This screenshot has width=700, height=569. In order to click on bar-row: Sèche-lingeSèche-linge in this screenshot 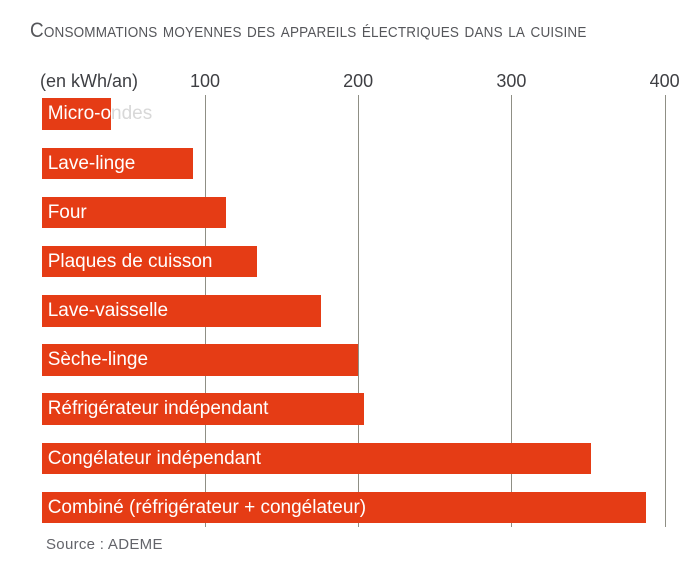, I will do `click(350, 360)`.